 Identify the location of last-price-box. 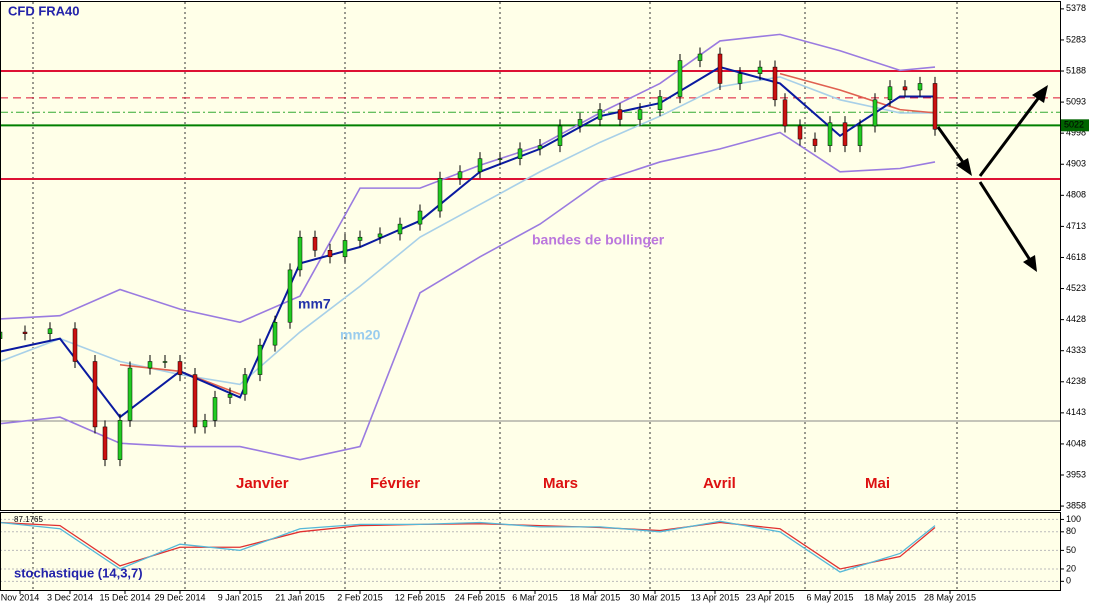
(1075, 125).